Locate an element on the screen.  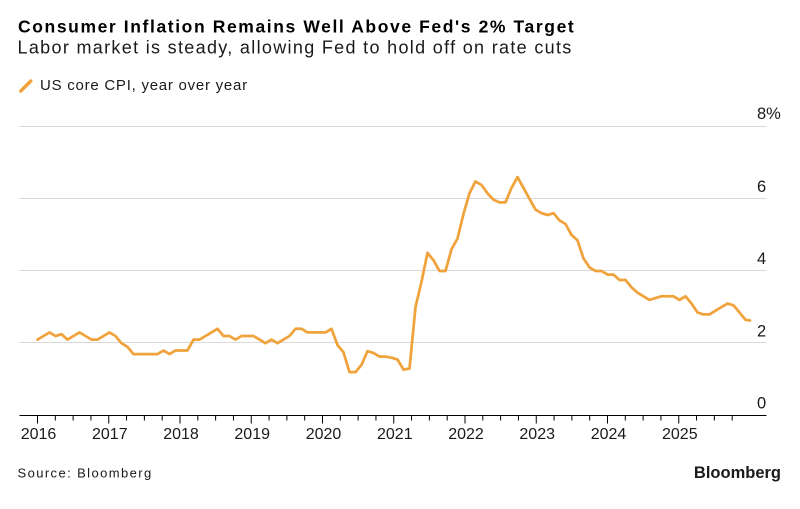
svg-text: US core CPI, year over year is located at coordinates (144, 85).